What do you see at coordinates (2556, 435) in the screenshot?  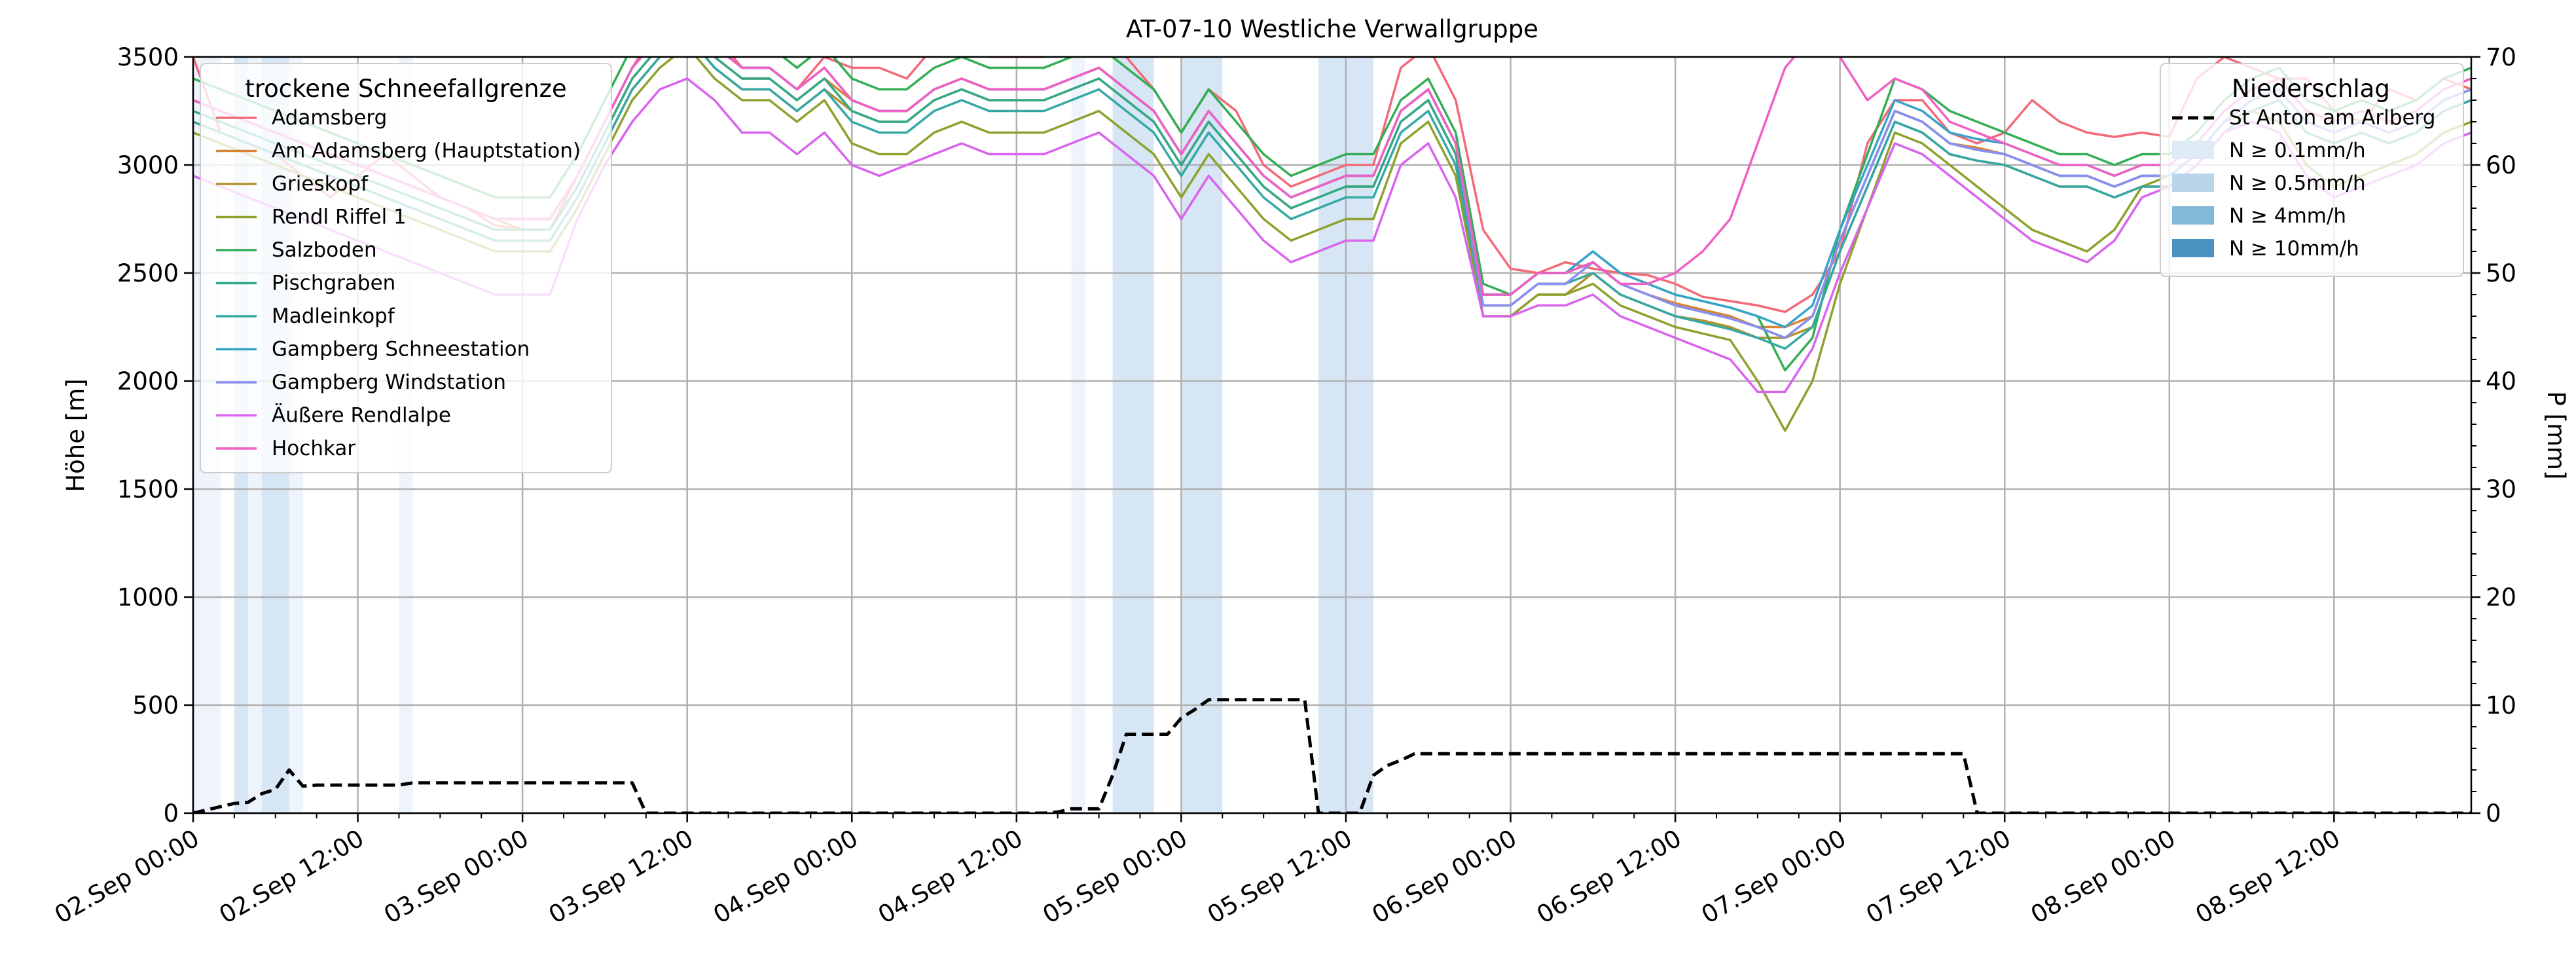 I see `y-axis-label-right: P [mm]` at bounding box center [2556, 435].